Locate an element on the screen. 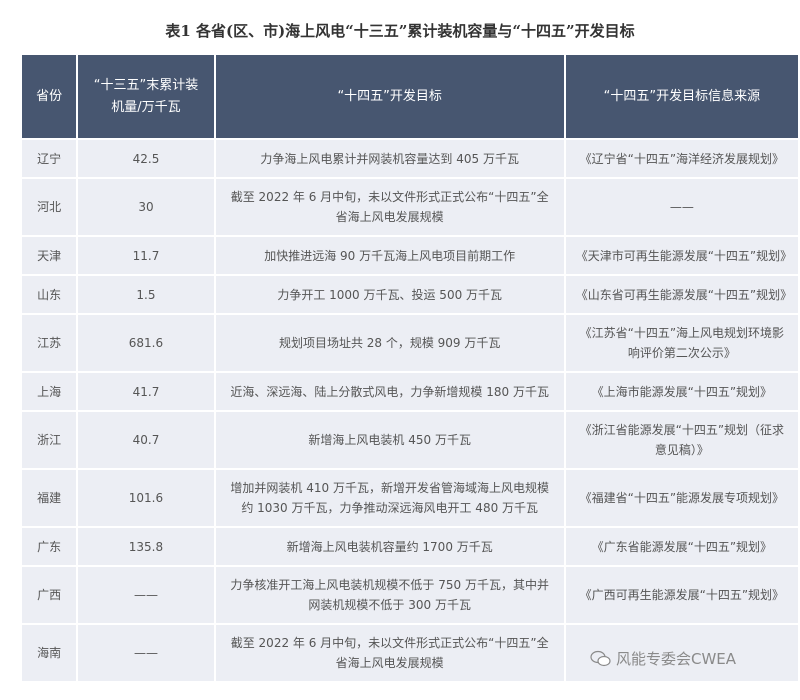 Image resolution: width=800 pixels, height=700 pixels. source-cell: 《福建省“十四五”能源发展专项规划》 is located at coordinates (681, 498).